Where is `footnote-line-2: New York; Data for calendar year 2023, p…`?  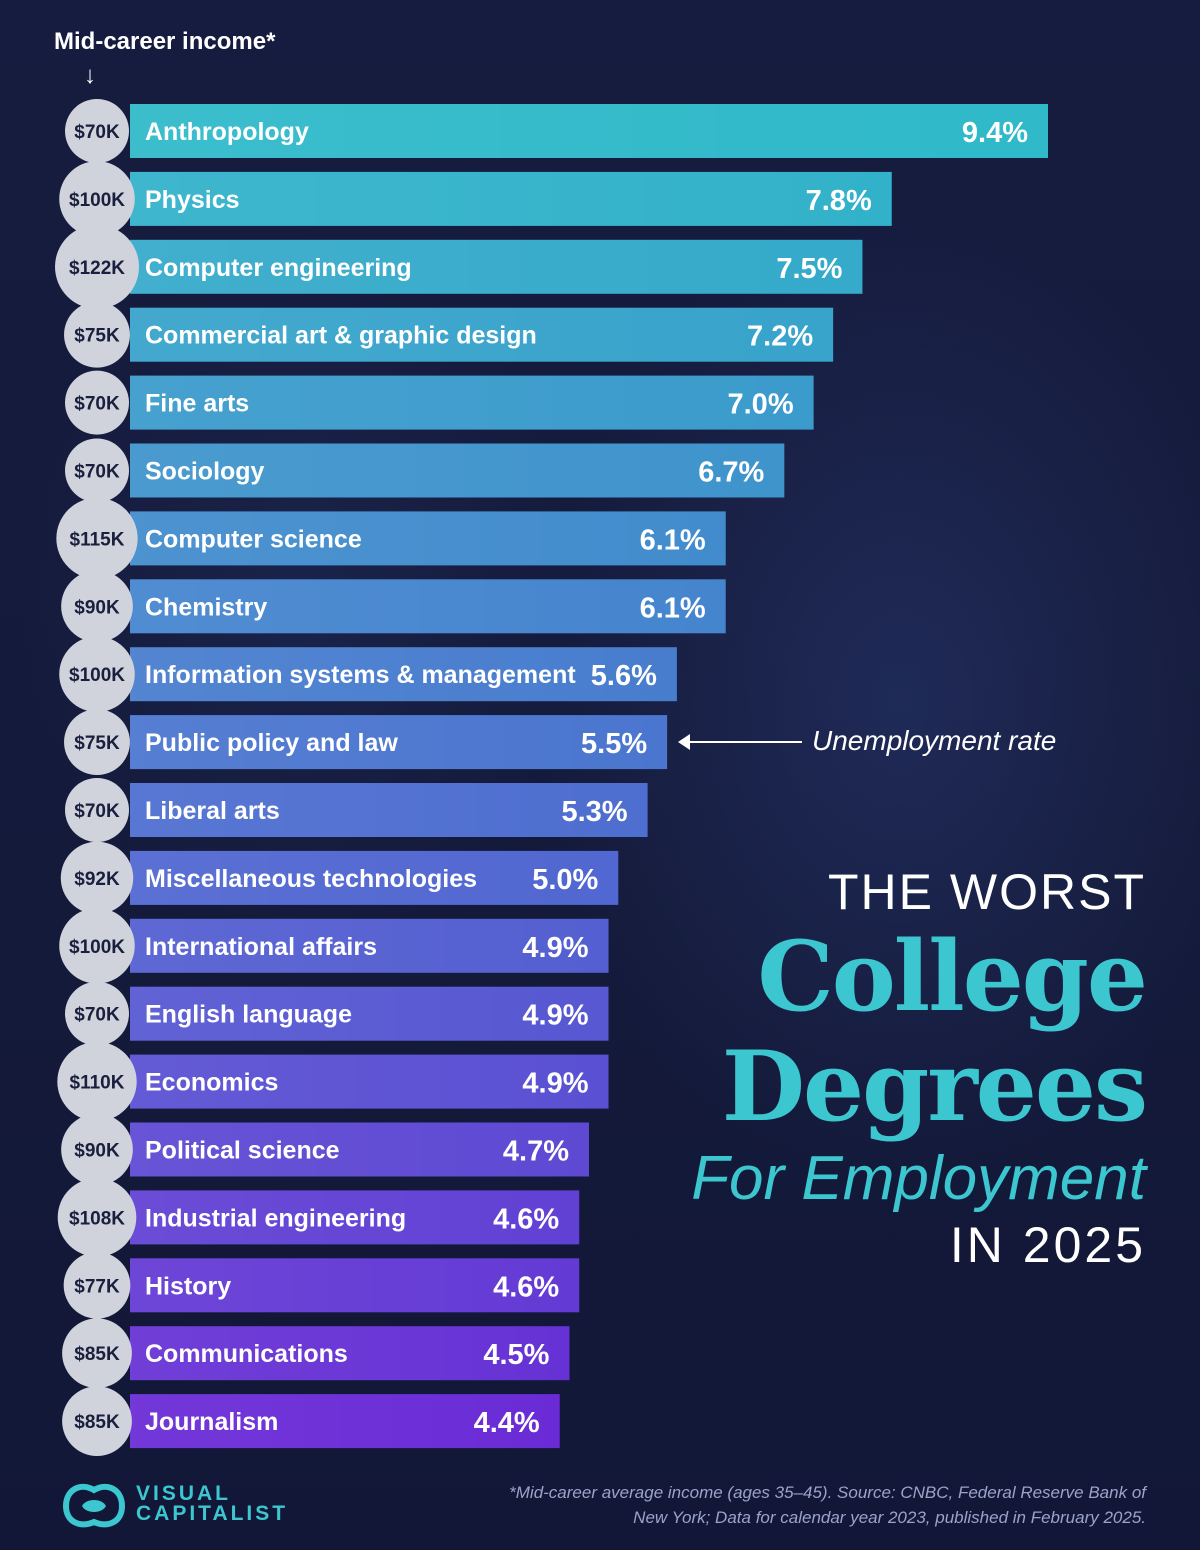
footnote-line-2: New York; Data for calendar year 2023, p… is located at coordinates (889, 1517).